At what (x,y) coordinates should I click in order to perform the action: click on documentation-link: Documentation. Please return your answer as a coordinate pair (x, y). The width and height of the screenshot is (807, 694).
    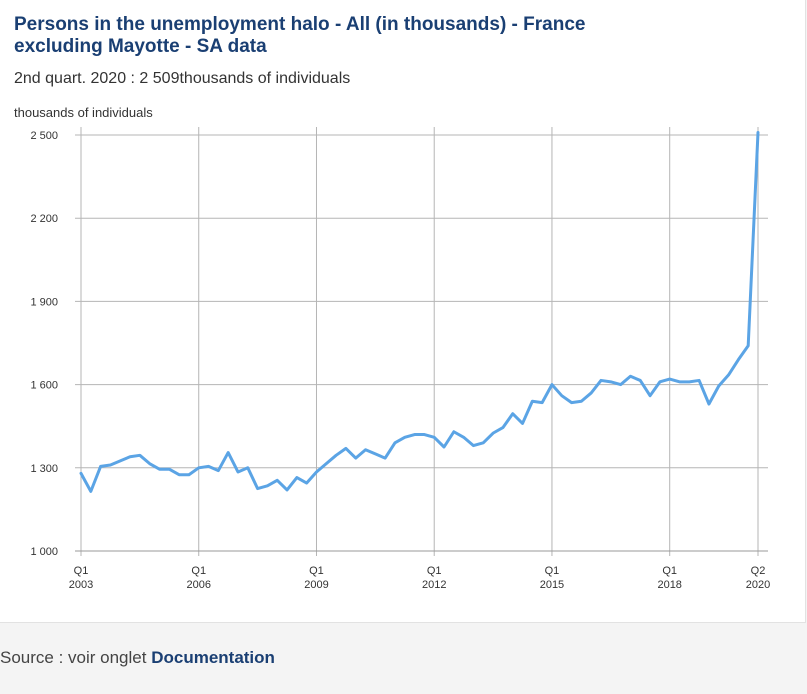
    Looking at the image, I should click on (213, 657).